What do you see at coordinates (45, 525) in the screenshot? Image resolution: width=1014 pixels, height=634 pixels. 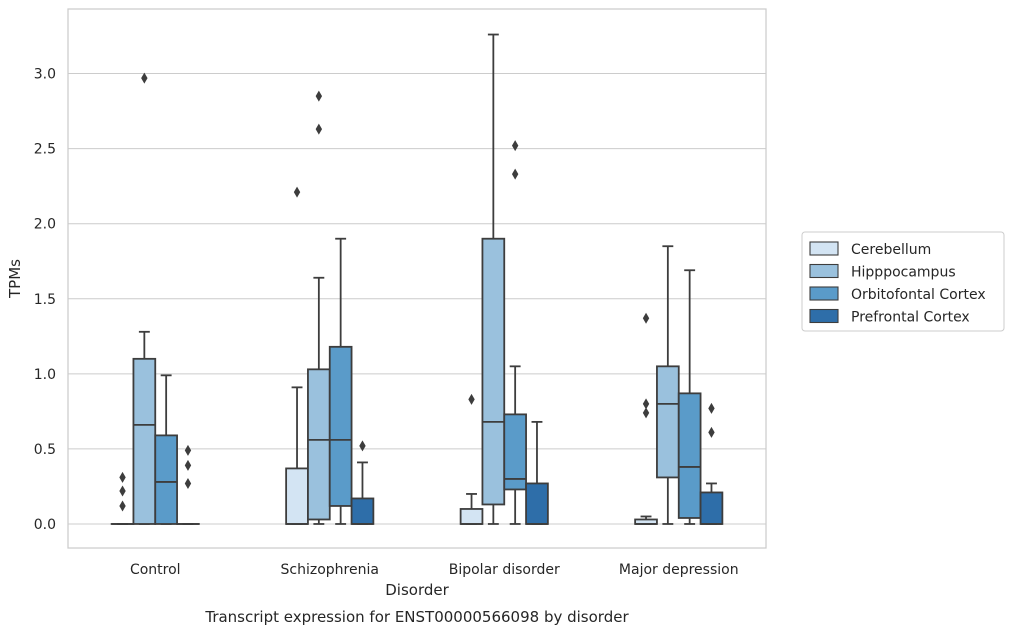 I see `y-tick-label: 0.0` at bounding box center [45, 525].